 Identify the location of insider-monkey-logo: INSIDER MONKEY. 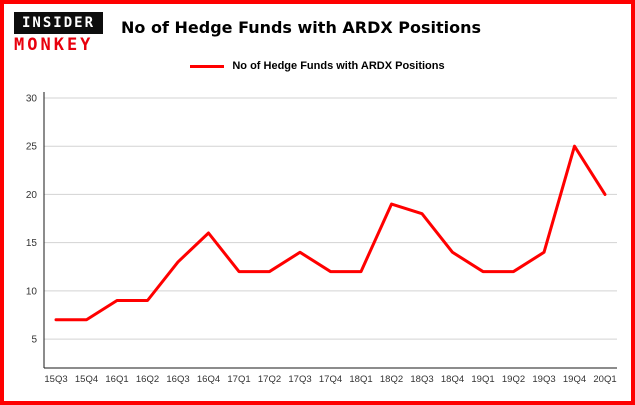
(59, 33).